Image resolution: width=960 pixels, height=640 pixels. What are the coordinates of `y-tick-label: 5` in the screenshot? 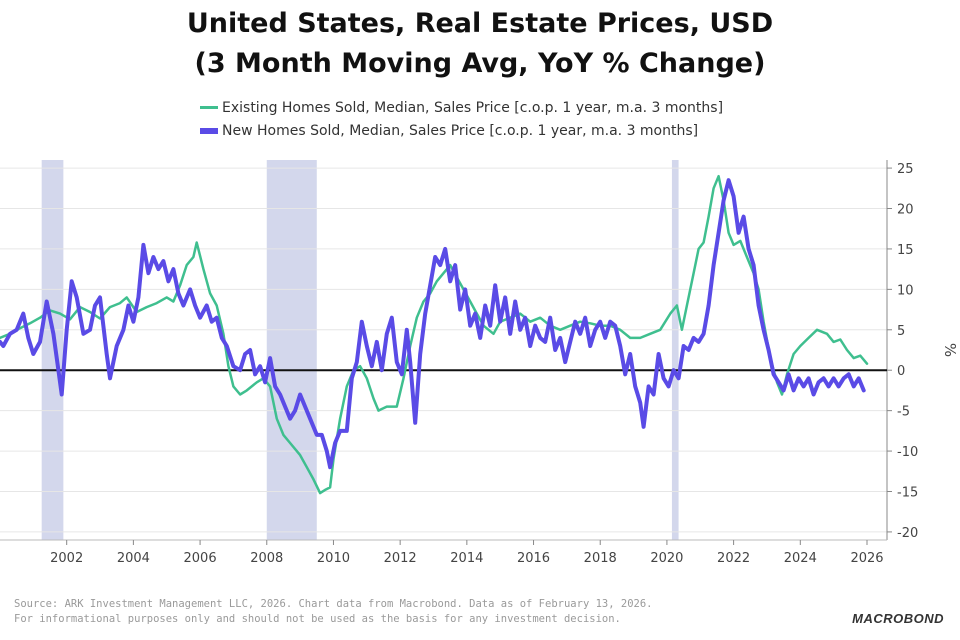 It's located at (901, 331).